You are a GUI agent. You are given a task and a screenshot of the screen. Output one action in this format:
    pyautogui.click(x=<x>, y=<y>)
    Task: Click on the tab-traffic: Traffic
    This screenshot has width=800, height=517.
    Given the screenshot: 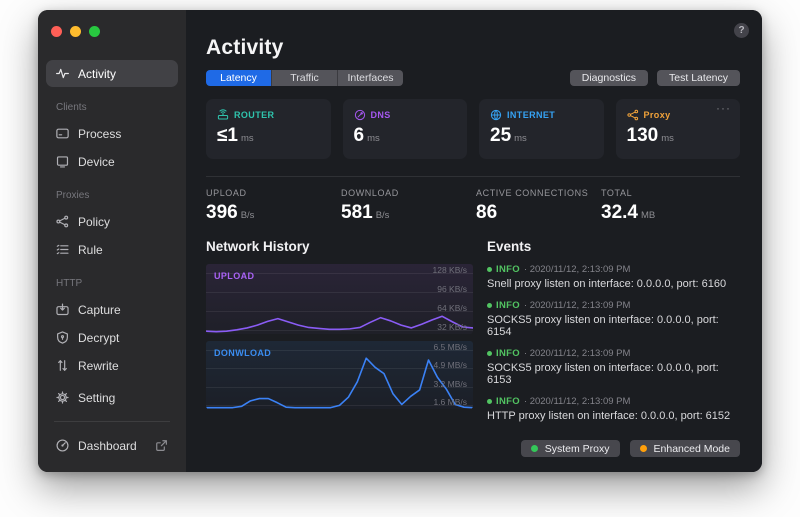 What is the action you would take?
    pyautogui.click(x=305, y=78)
    